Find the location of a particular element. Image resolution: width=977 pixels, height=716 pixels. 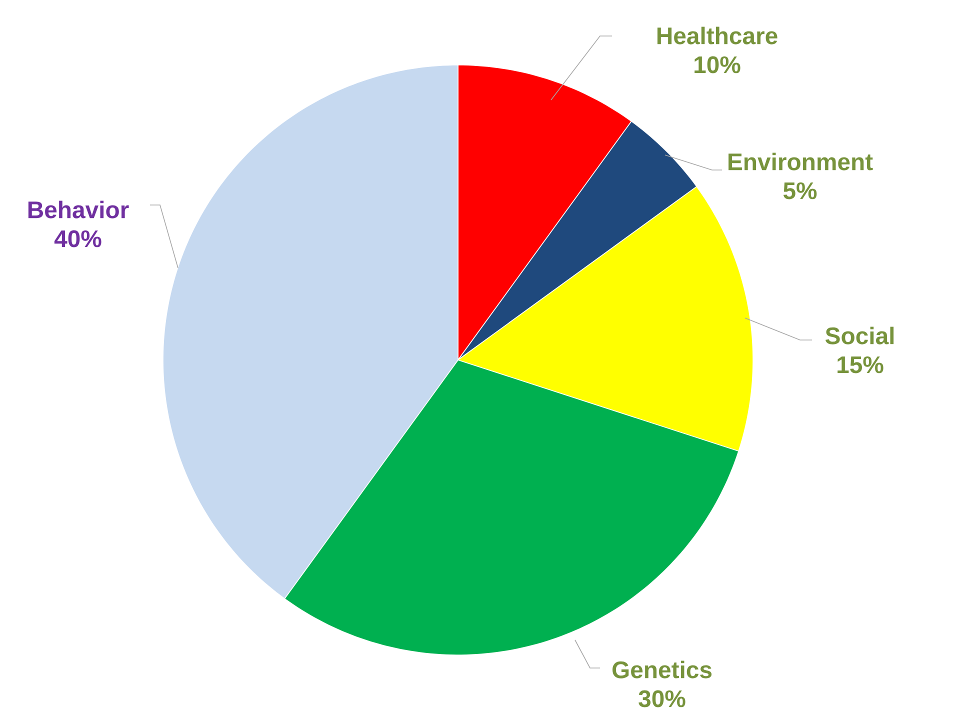

slice-label: Healthcare is located at coordinates (717, 35).